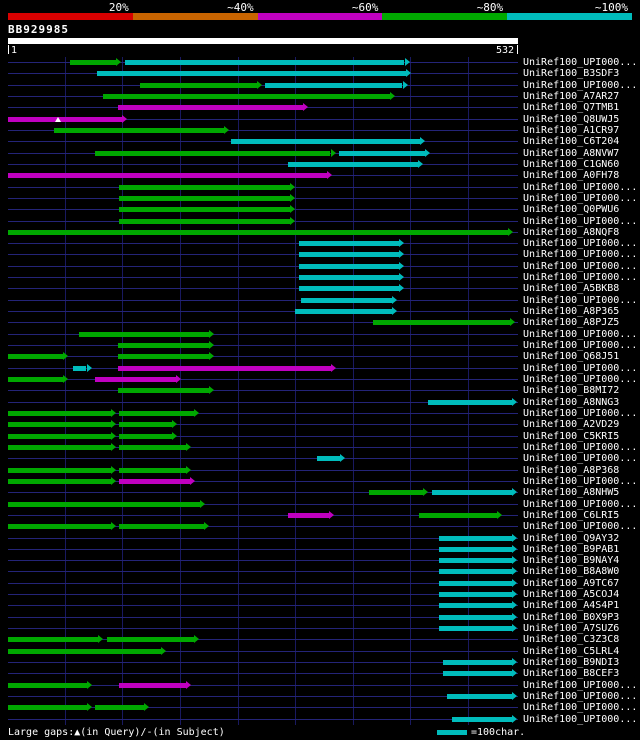 Image resolution: width=640 pixels, height=740 pixels. Describe the element at coordinates (571, 153) in the screenshot. I see `hit-label: UniRef100_A8NVW7` at that location.